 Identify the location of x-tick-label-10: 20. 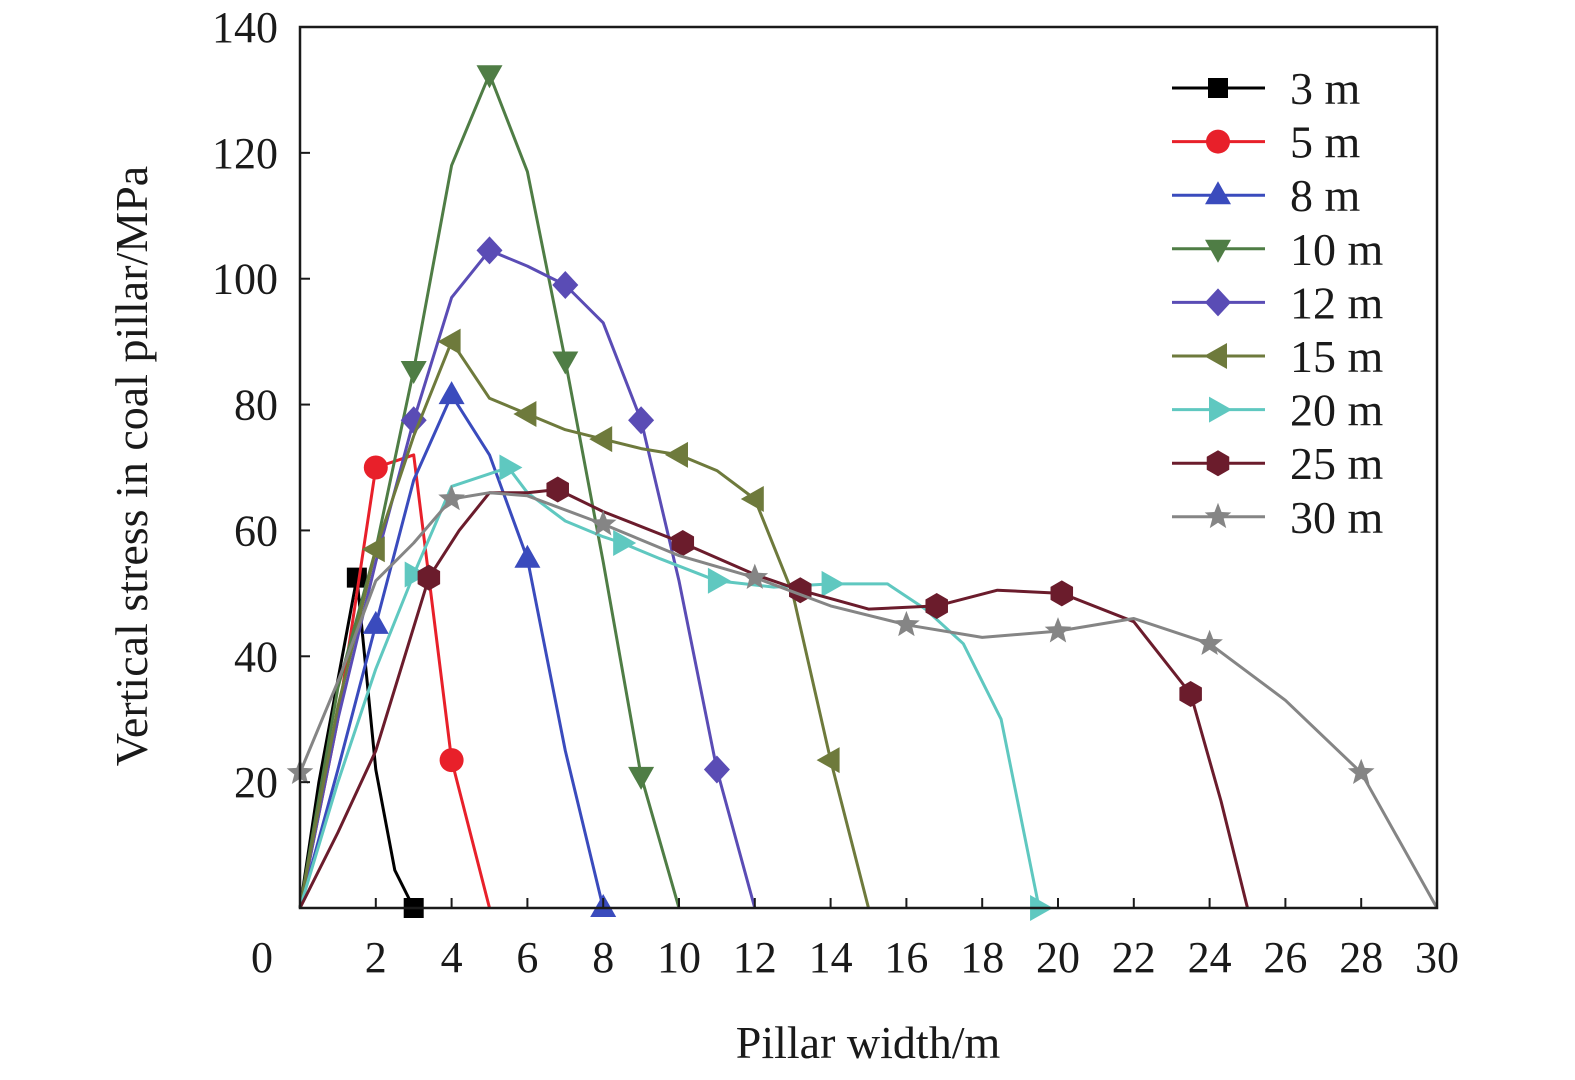
(1058, 957).